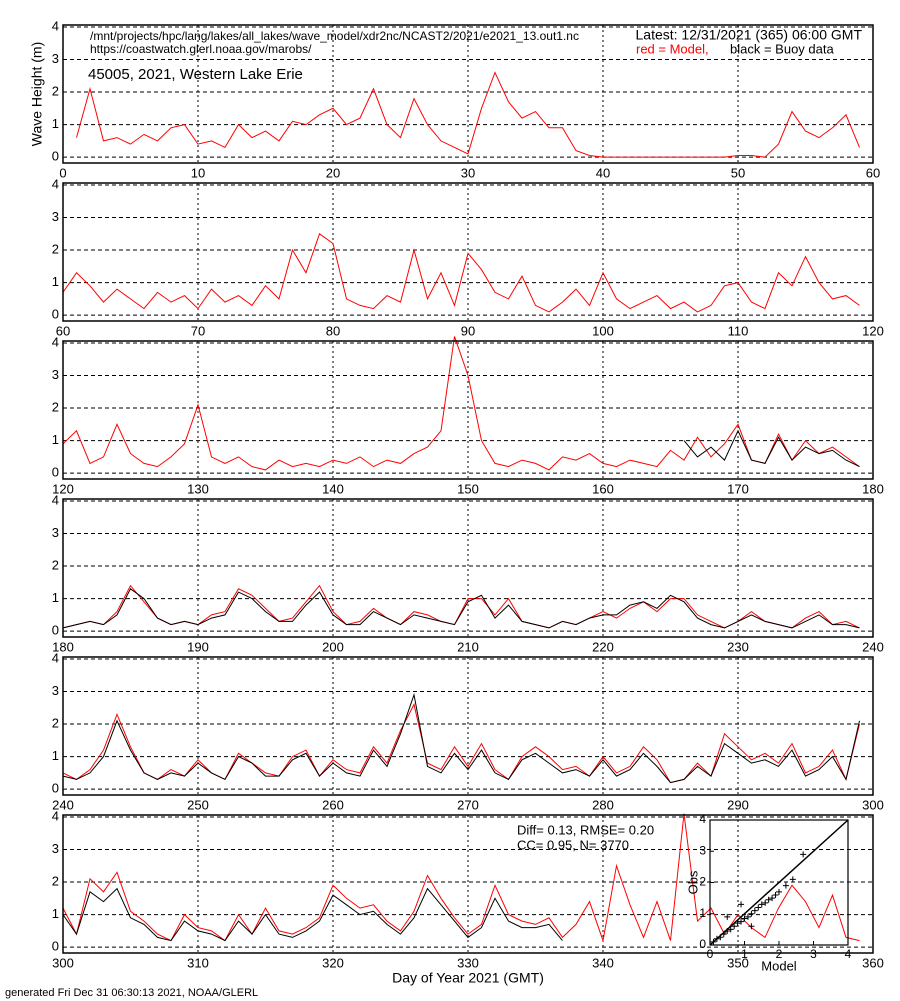 The width and height of the screenshot is (900, 1001). I want to click on x-tick-label: 10, so click(198, 172).